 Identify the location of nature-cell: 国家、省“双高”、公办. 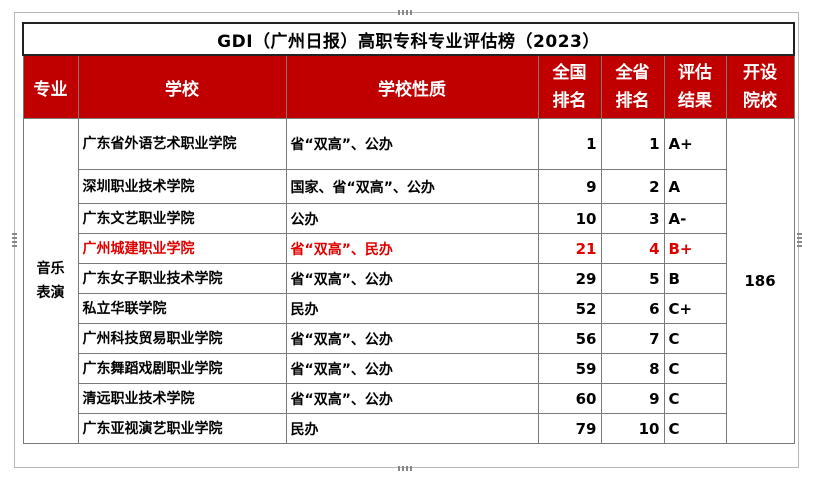
(412, 186).